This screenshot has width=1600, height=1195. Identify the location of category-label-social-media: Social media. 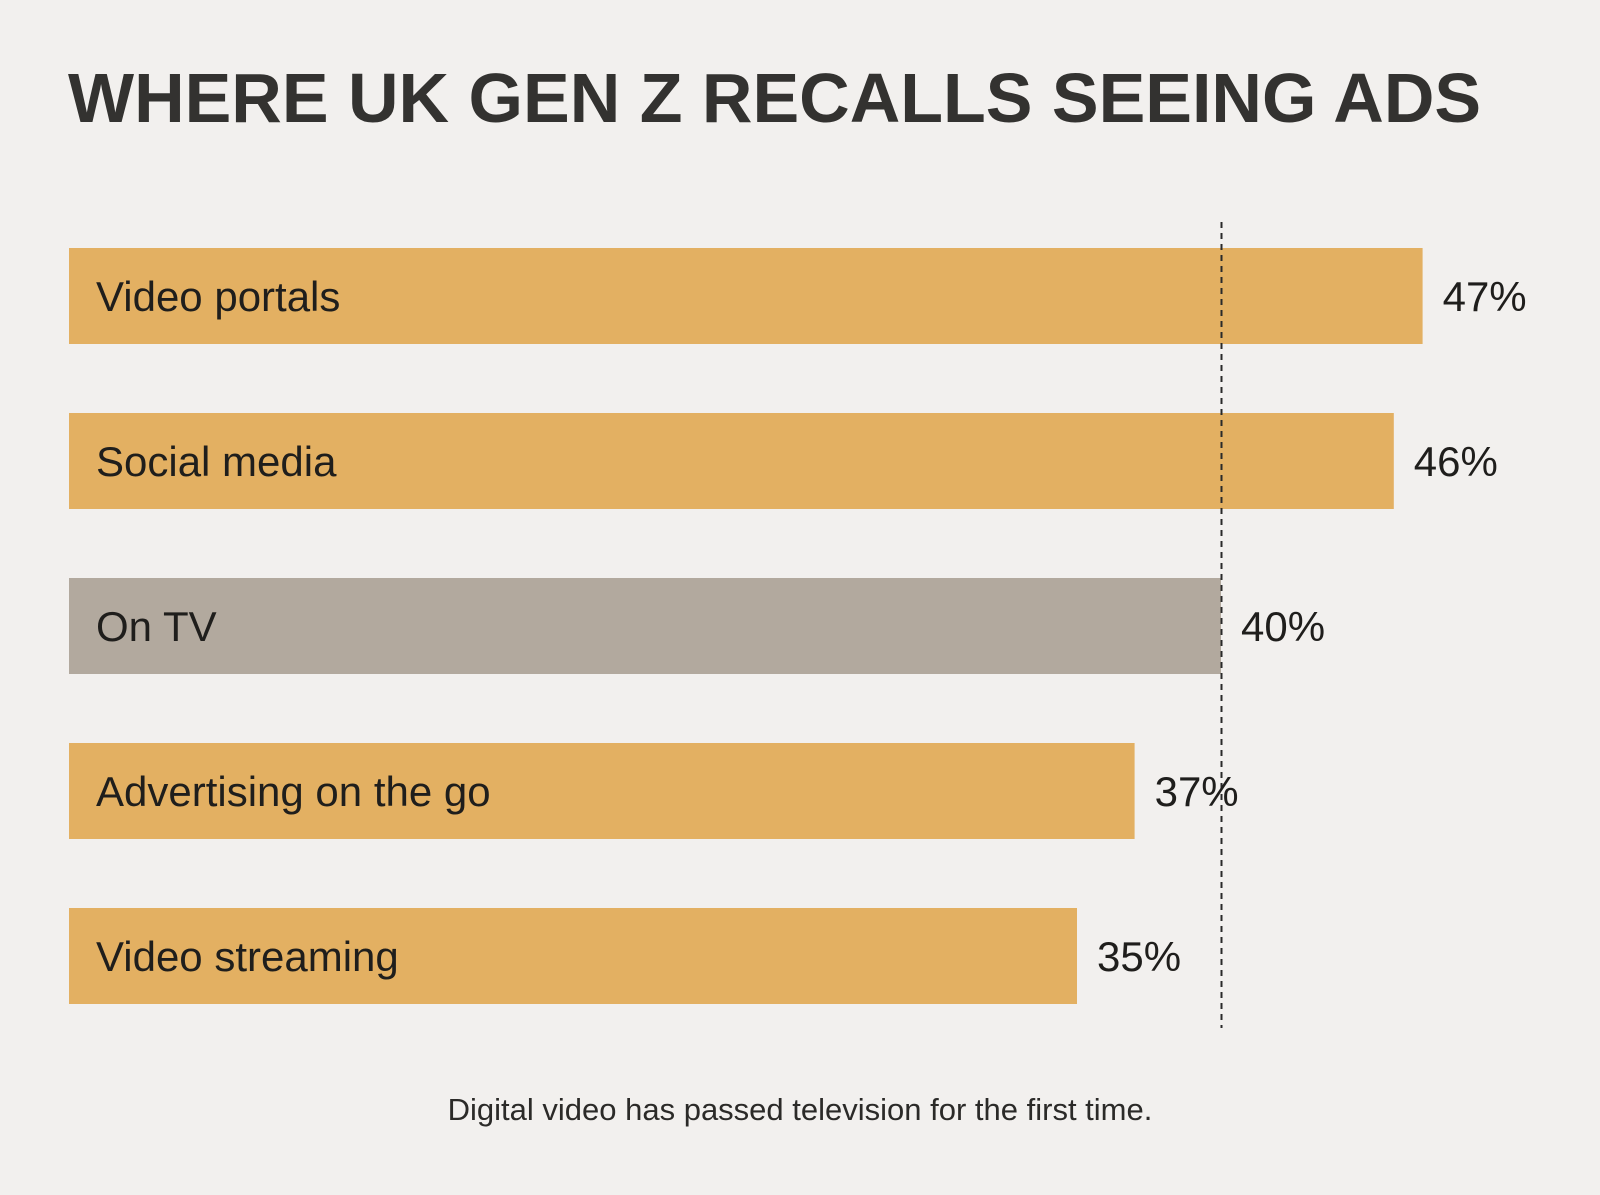
(216, 461).